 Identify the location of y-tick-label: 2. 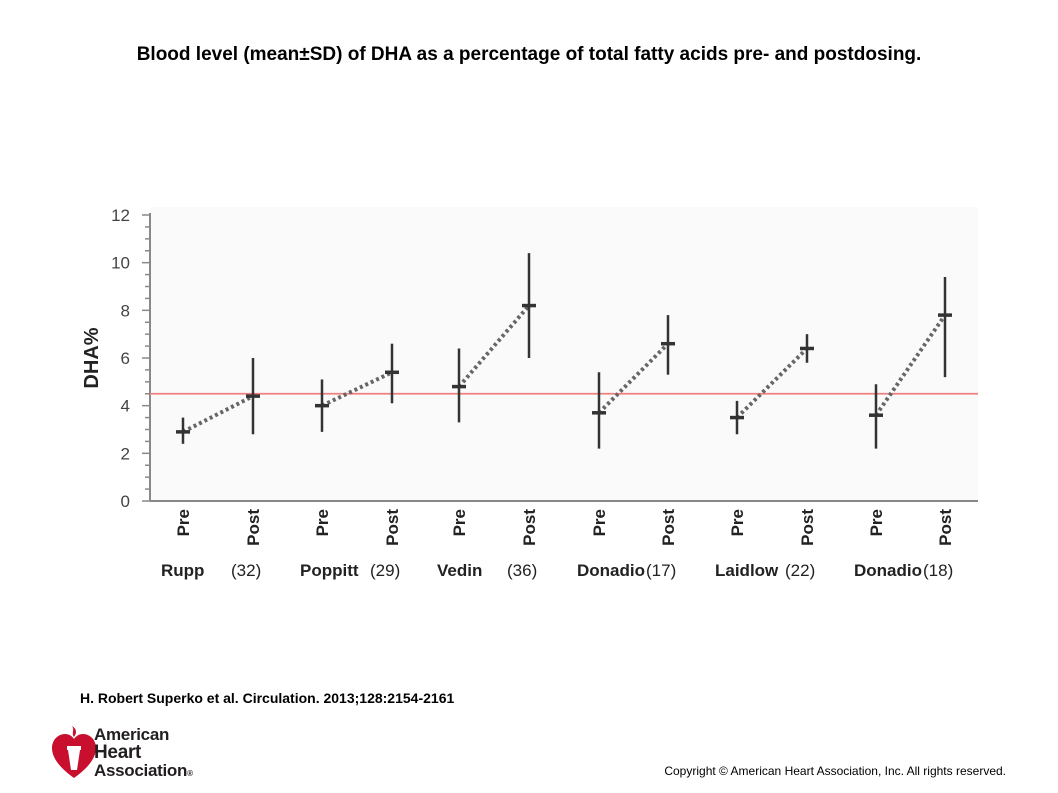
(125, 453).